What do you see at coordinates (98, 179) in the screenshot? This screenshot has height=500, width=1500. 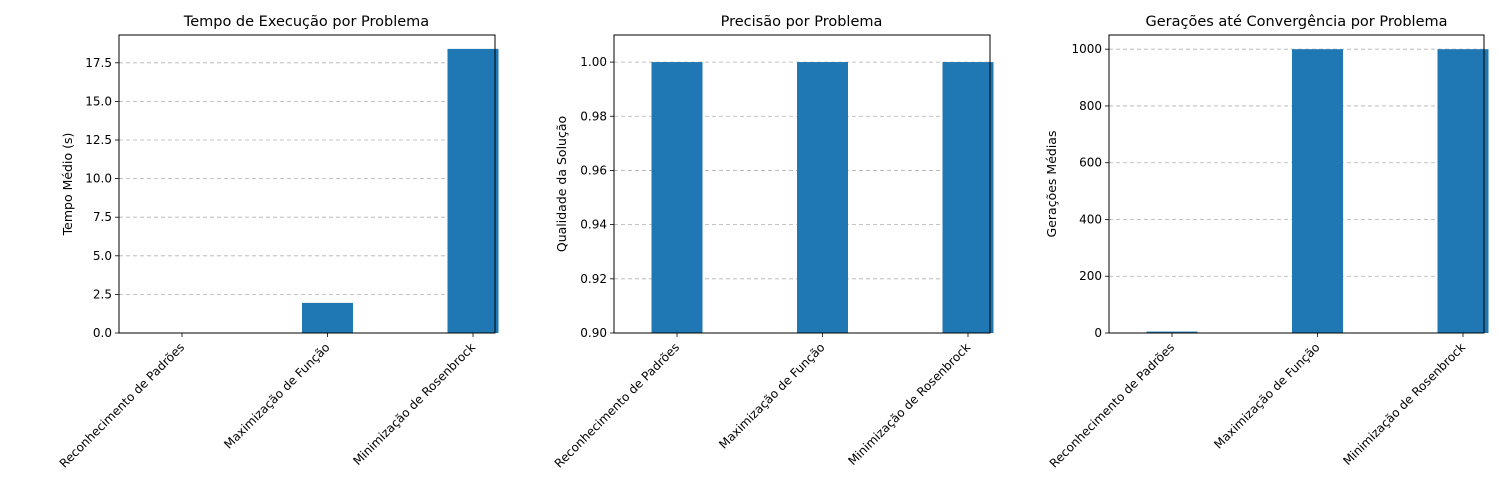 I see `y-tick-label: 10.0` at bounding box center [98, 179].